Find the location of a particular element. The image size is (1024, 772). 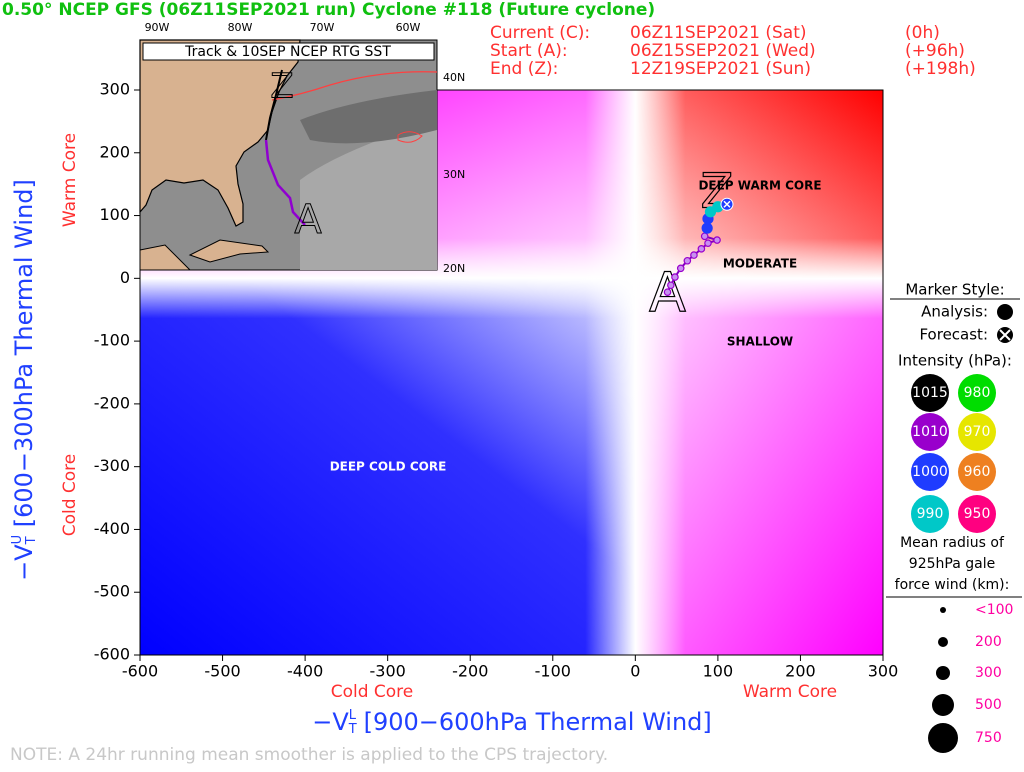

axis-label: −VTU [600−300hPa Thermal Wind] is located at coordinates (24, 380).